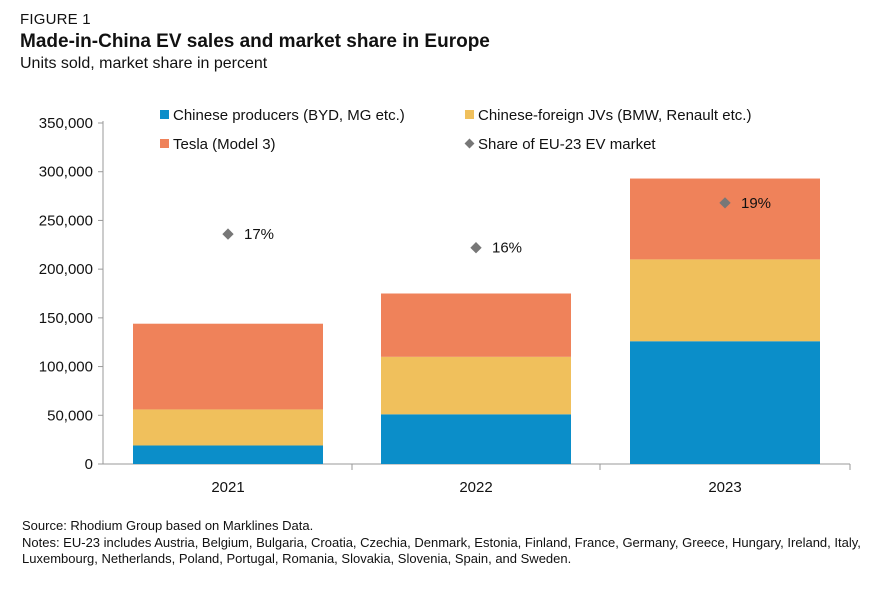 The height and width of the screenshot is (598, 887). I want to click on chart-subtitle: Units sold, market share in percent, so click(144, 63).